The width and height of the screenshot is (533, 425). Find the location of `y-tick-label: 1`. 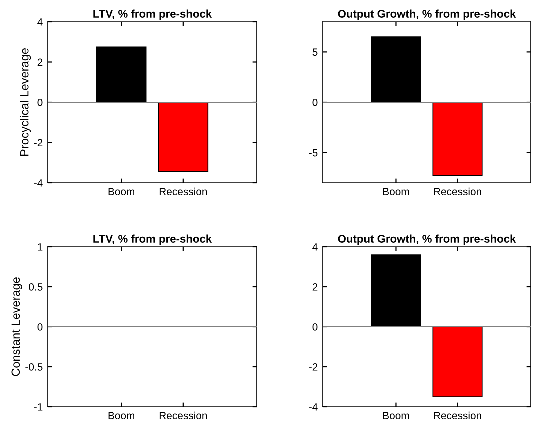

y-tick-label: 1 is located at coordinates (40, 247).